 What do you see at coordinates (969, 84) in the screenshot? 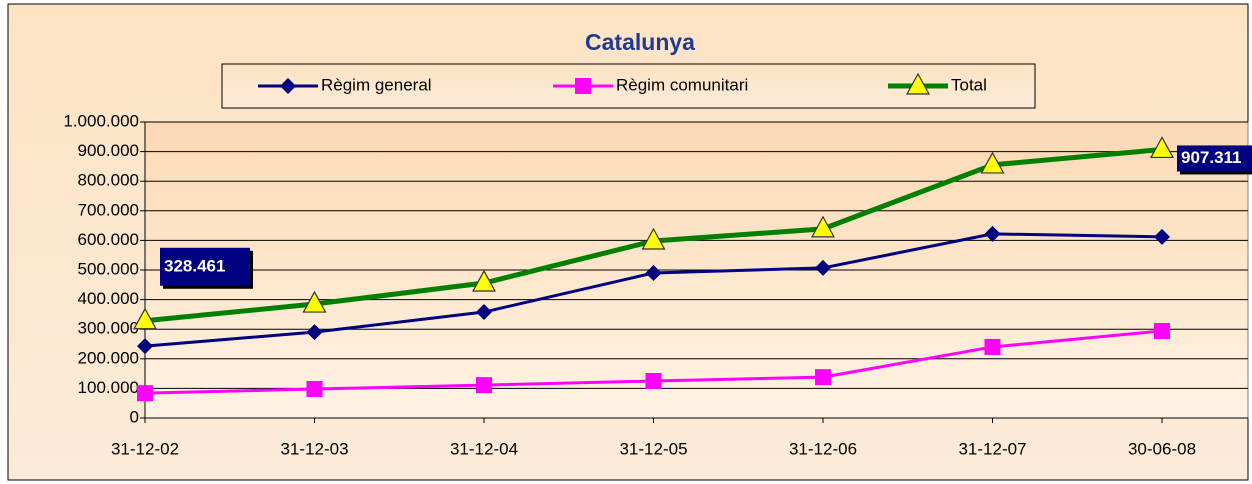
I see `legend-label: Total` at bounding box center [969, 84].